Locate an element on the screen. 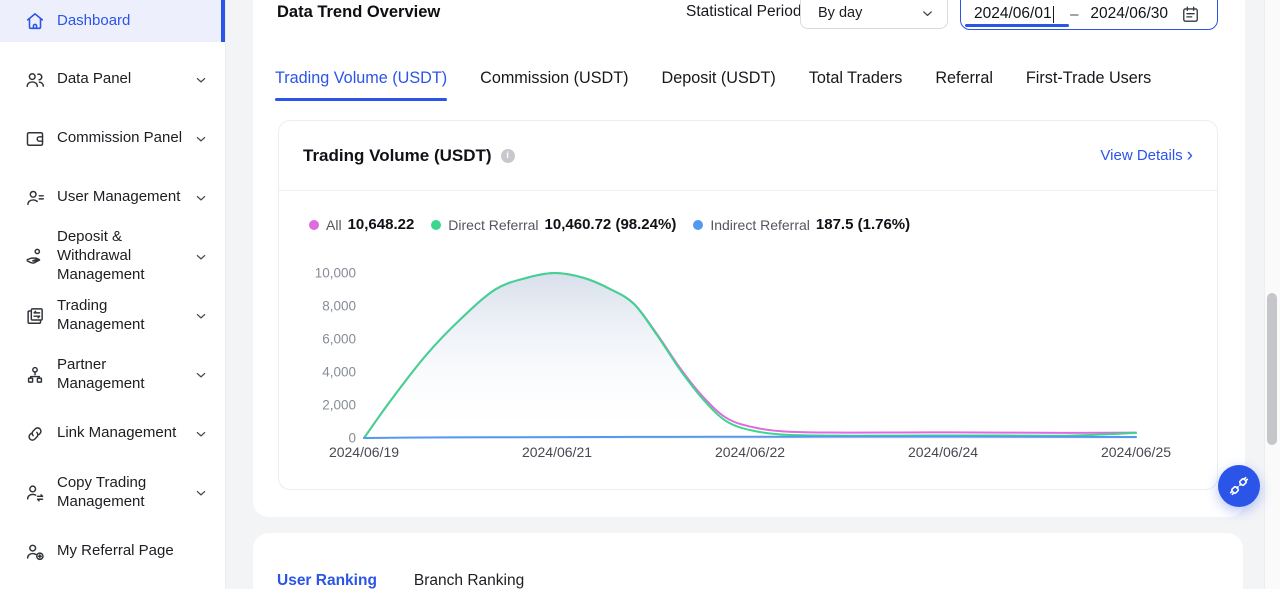 The image size is (1280, 589). sidebar-item-label: User Management is located at coordinates (119, 197).